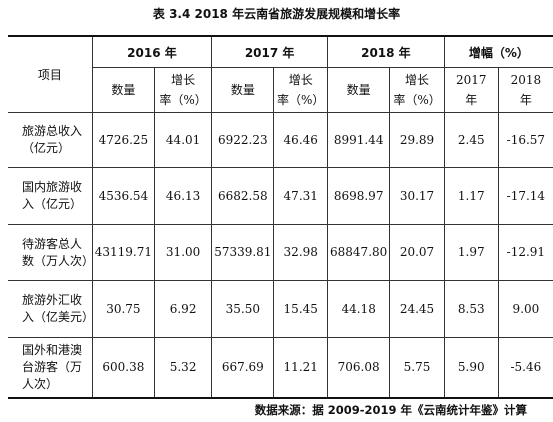 This screenshot has width=553, height=422. I want to click on row-label: 旅游外汇收入（亿美元）, so click(51, 309).